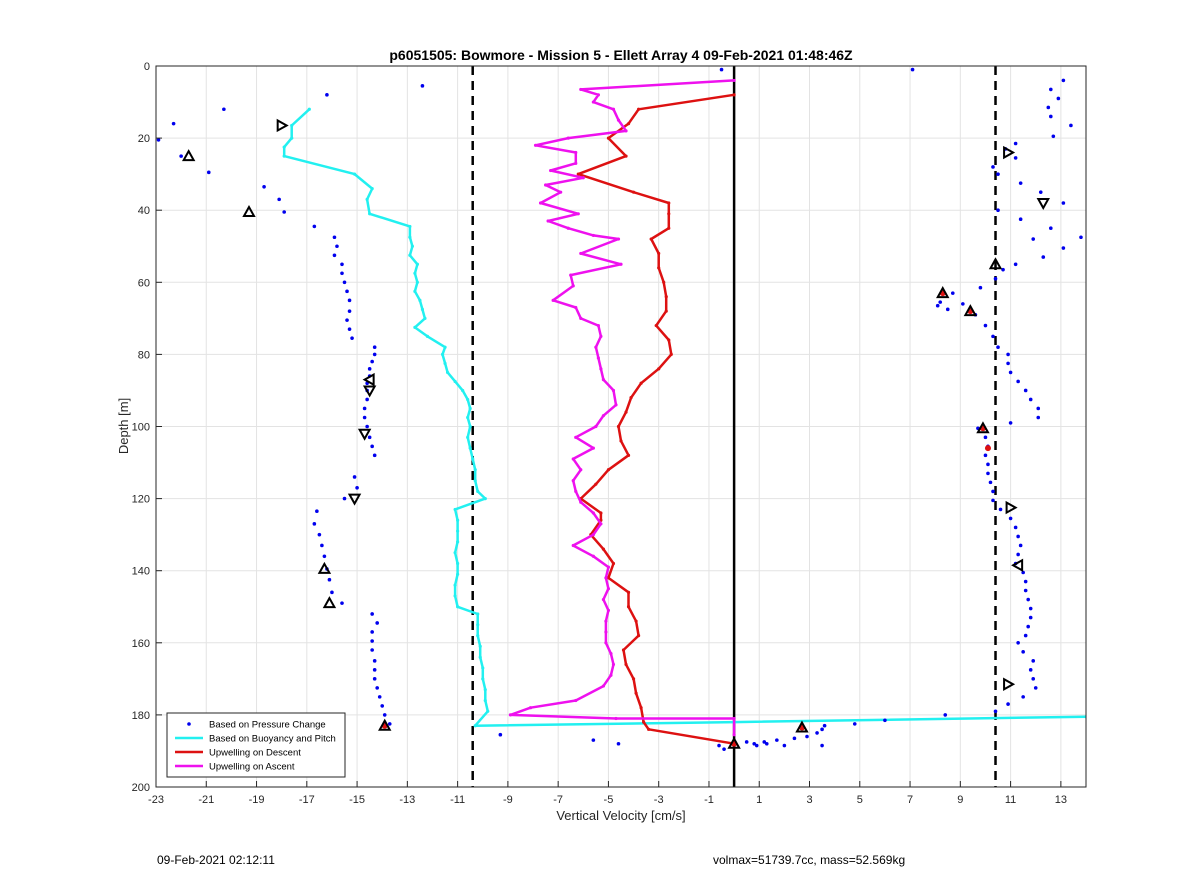  I want to click on x-tick-label: 11, so click(1010, 800).